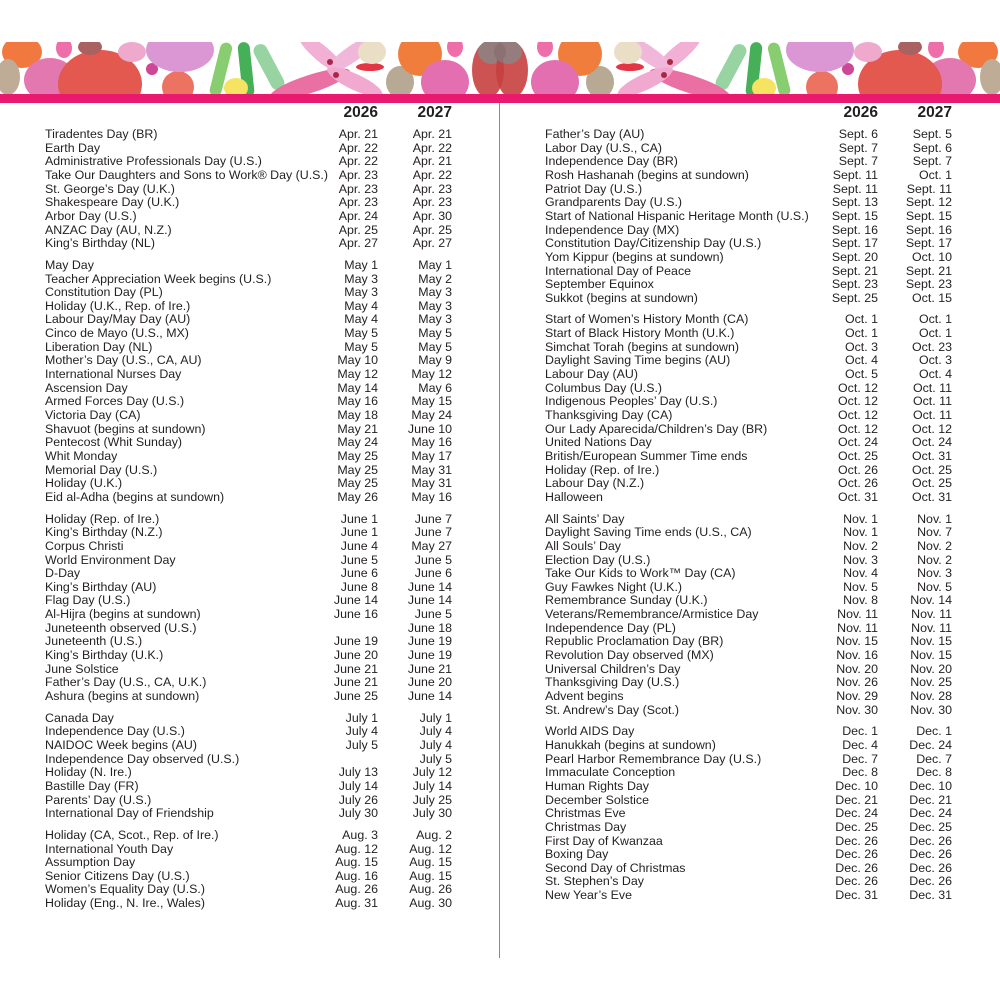 The height and width of the screenshot is (1000, 1000). What do you see at coordinates (429, 668) in the screenshot?
I see `date-2027: June 21` at bounding box center [429, 668].